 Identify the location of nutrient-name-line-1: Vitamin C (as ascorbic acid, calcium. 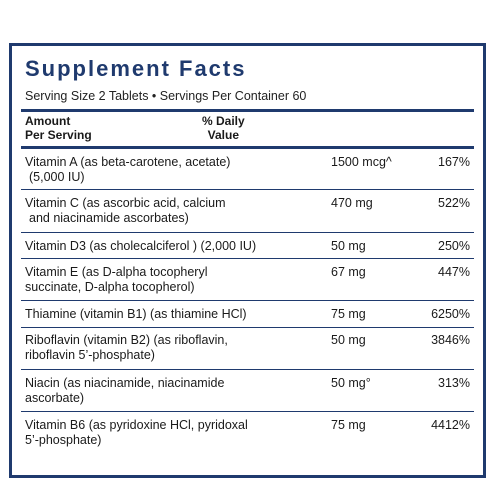
(125, 203).